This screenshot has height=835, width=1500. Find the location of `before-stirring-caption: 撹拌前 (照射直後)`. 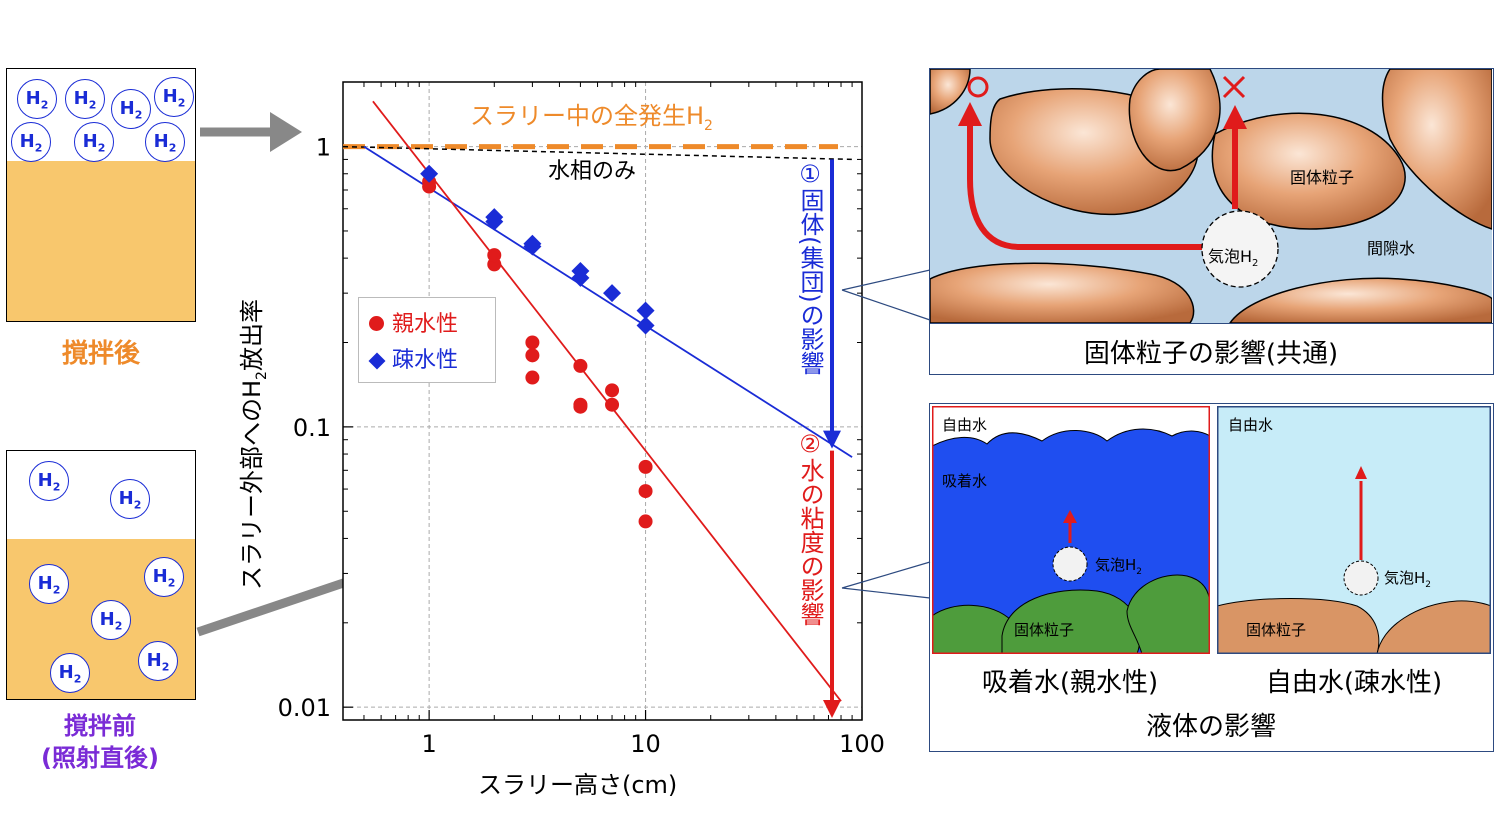

before-stirring-caption: 撹拌前 (照射直後) is located at coordinates (100, 742).